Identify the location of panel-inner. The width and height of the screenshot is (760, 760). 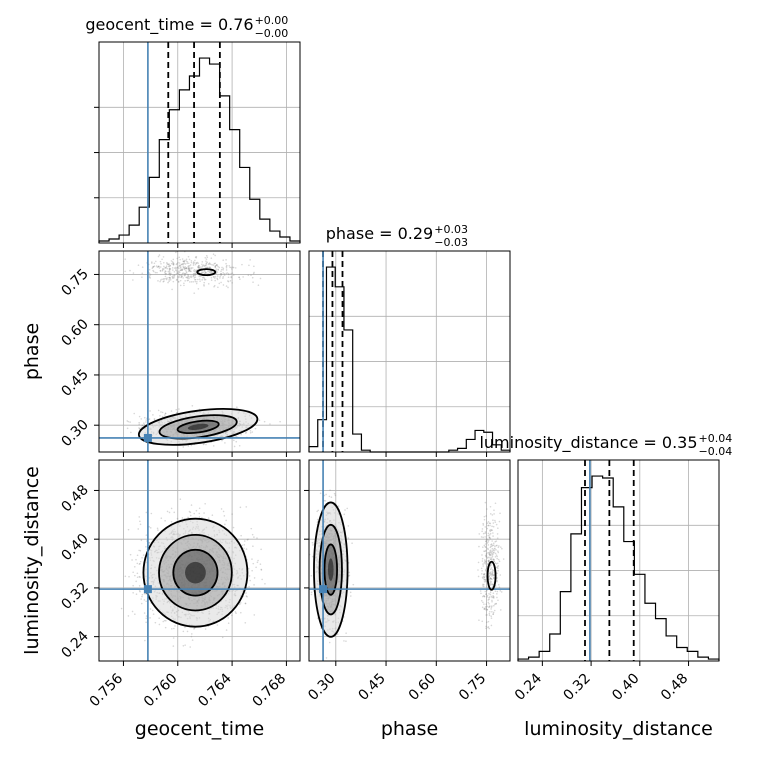
(407, 574).